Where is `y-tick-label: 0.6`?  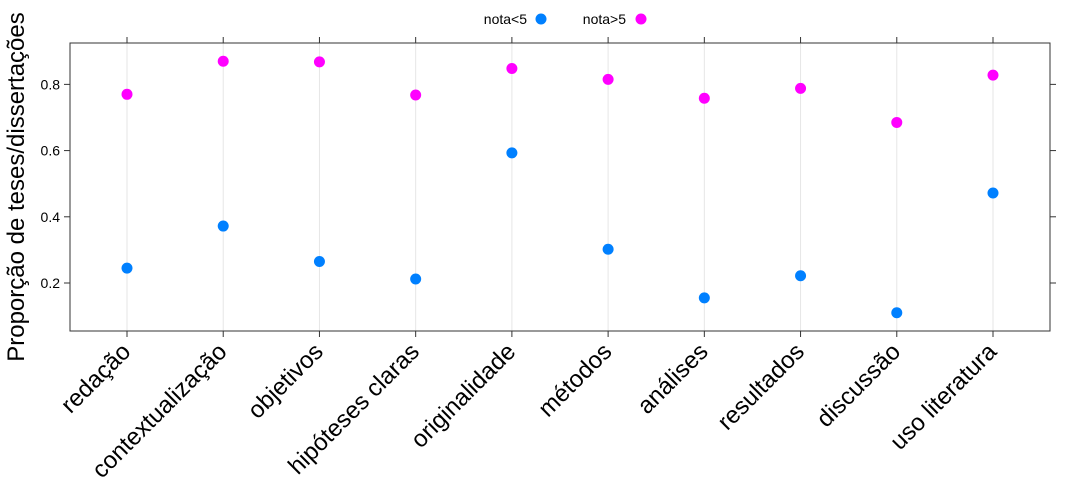 y-tick-label: 0.6 is located at coordinates (51, 151).